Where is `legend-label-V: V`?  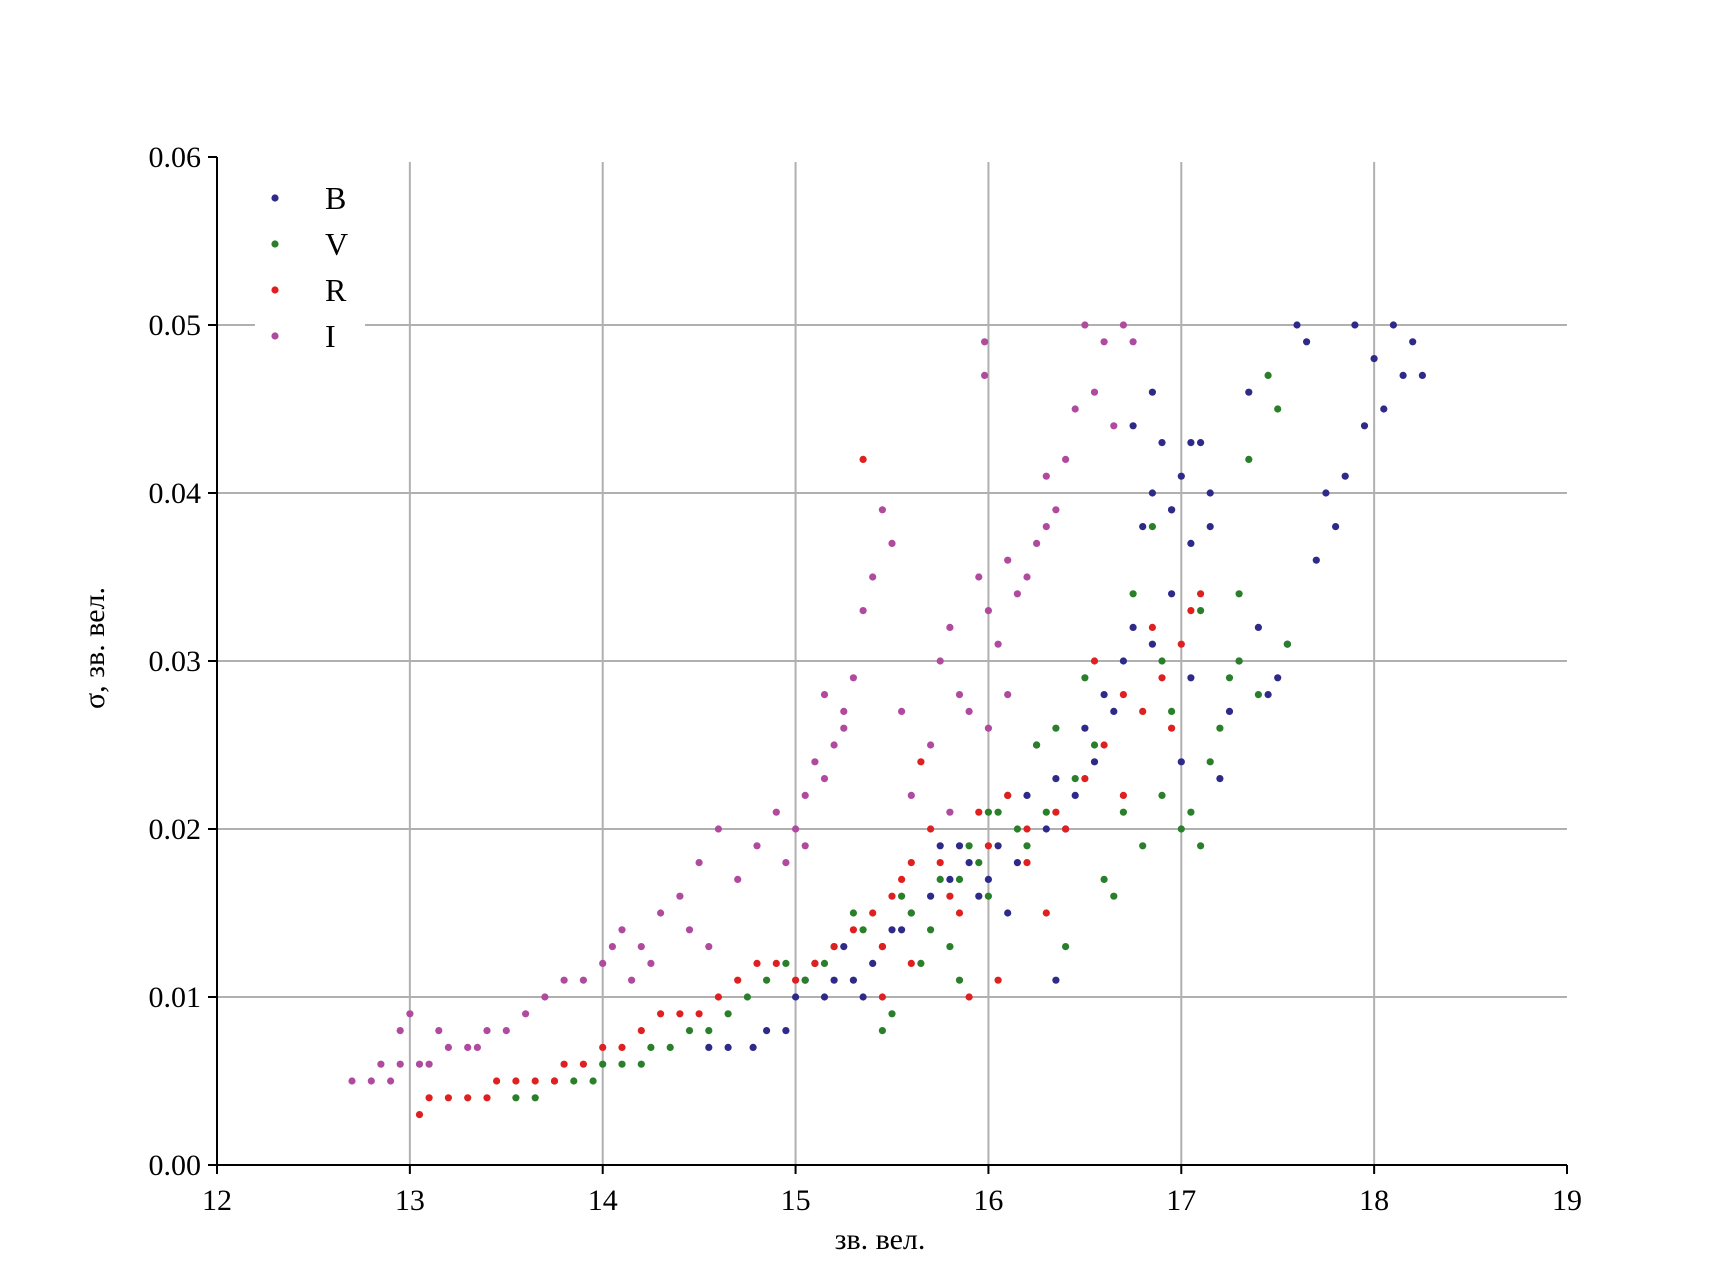 legend-label-V: V is located at coordinates (336, 244).